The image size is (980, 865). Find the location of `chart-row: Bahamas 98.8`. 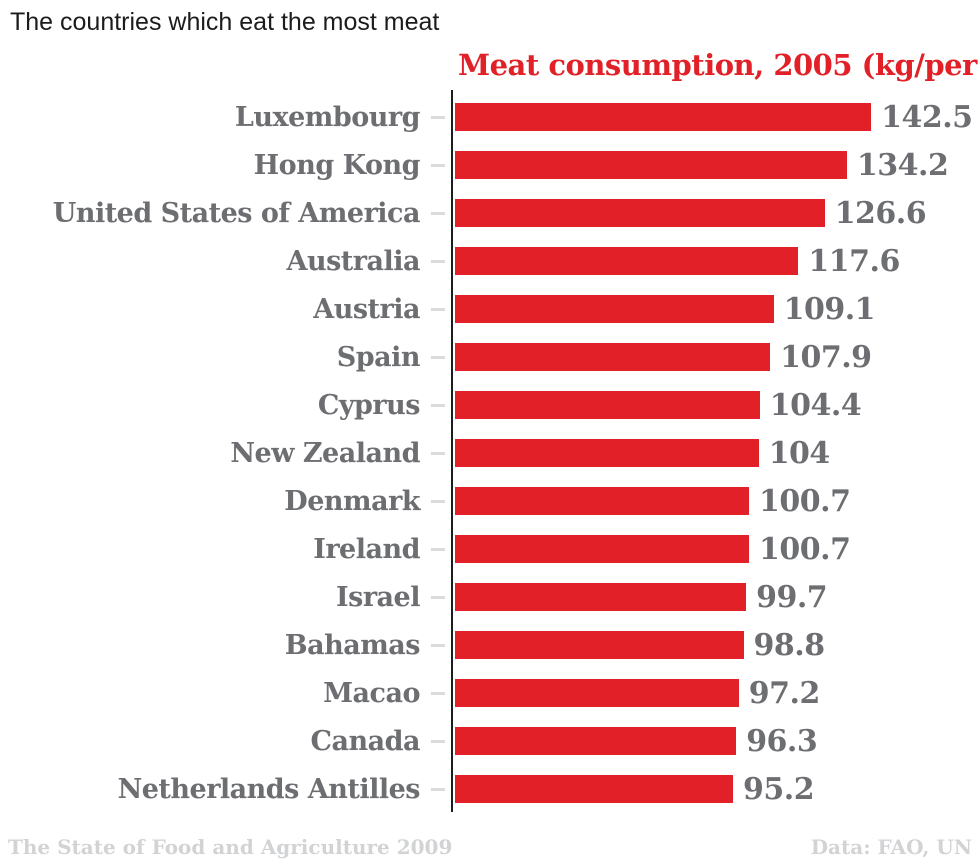

chart-row: Bahamas 98.8 is located at coordinates (490, 645).